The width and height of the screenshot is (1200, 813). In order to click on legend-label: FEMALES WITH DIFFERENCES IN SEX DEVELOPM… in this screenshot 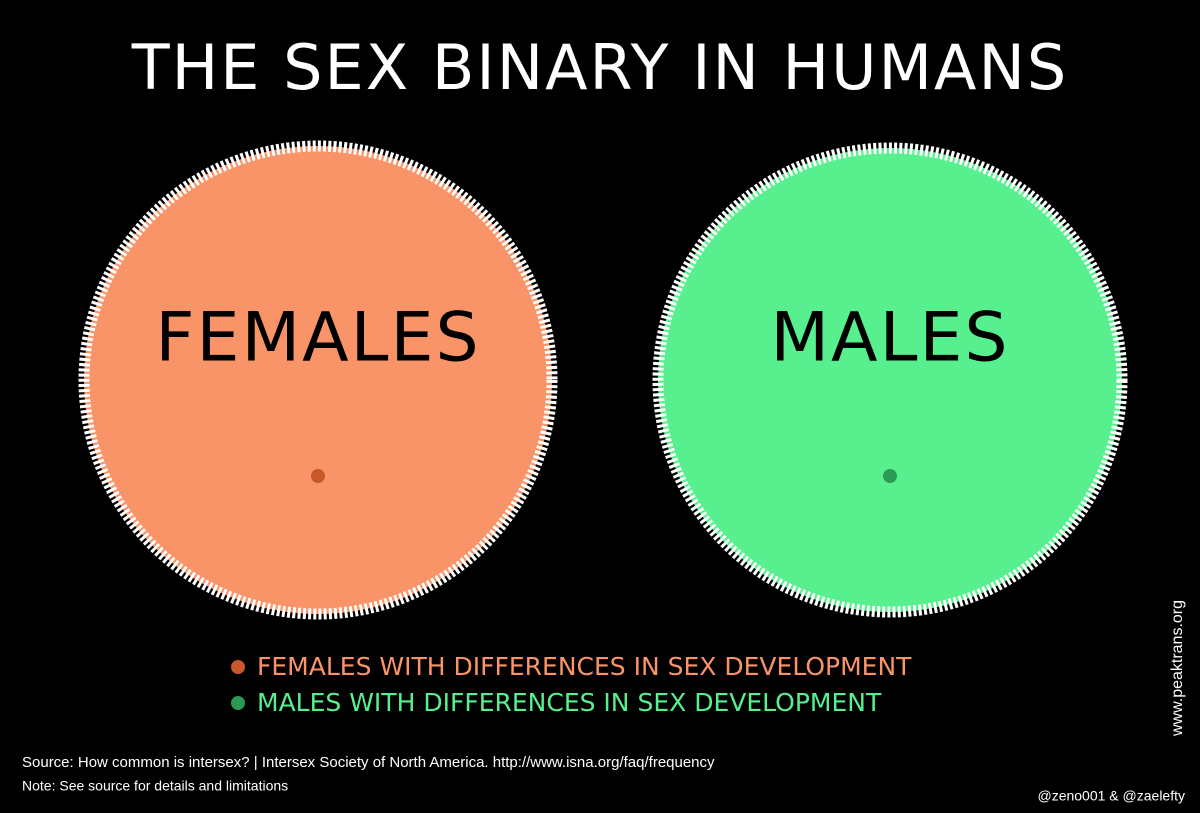, I will do `click(584, 666)`.